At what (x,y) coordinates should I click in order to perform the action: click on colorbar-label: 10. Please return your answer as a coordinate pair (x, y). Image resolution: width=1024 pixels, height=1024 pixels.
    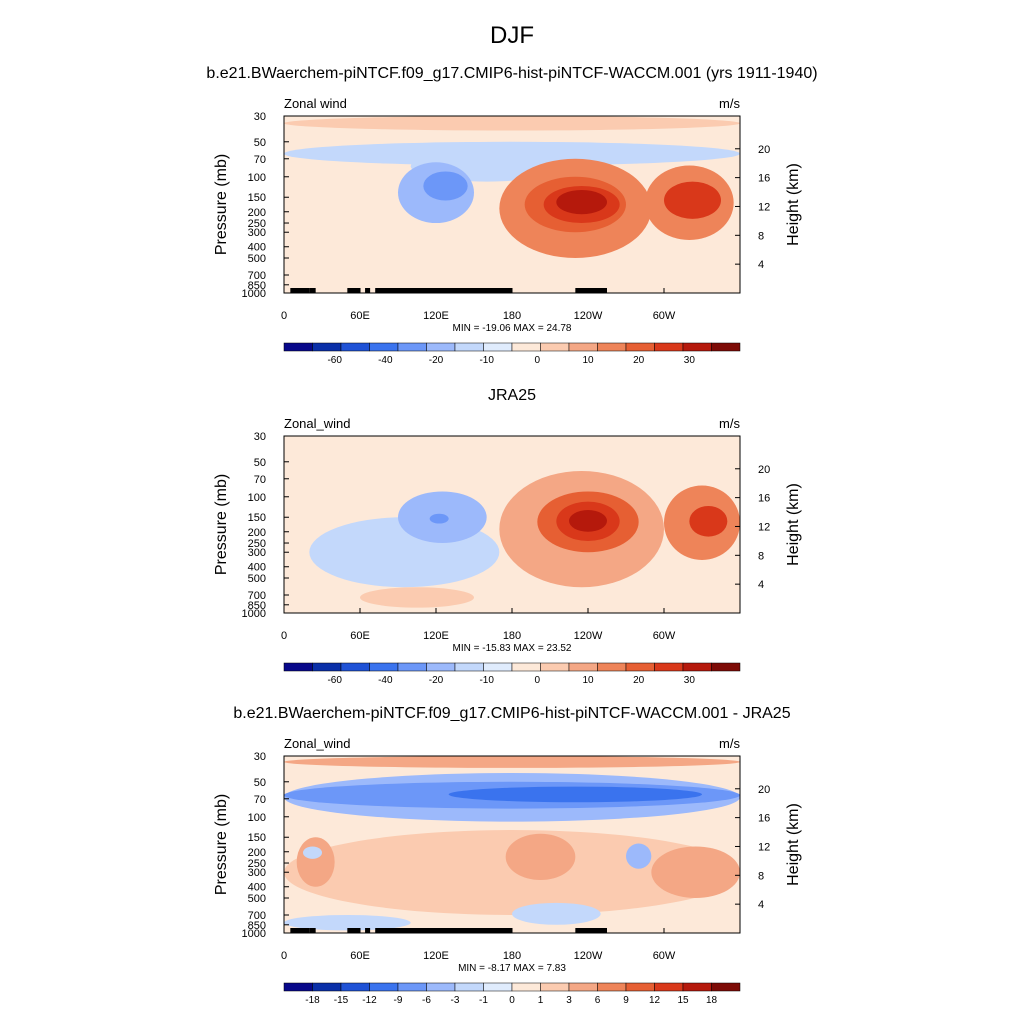
    Looking at the image, I should click on (588, 680).